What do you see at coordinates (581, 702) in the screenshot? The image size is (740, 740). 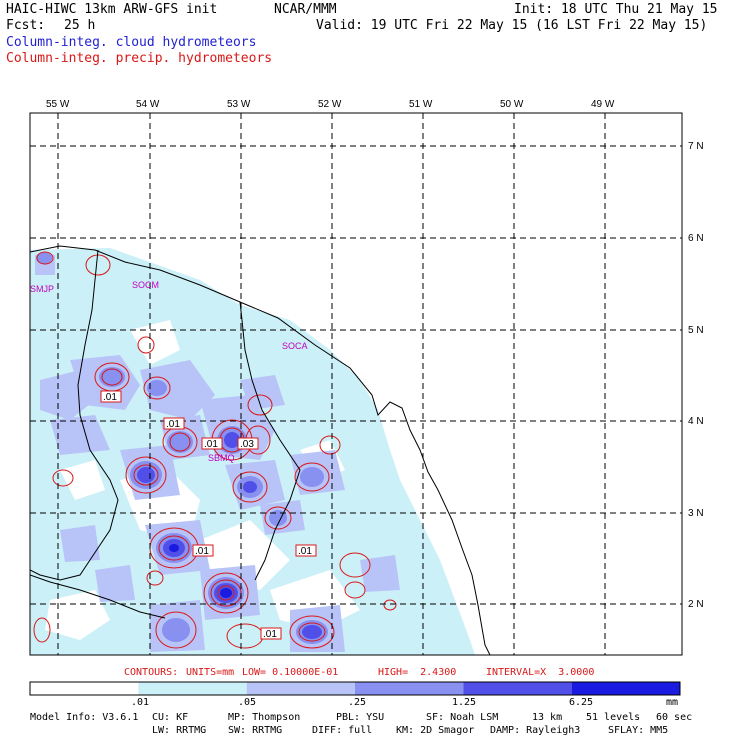 I see `colorbar-label: 6.25` at bounding box center [581, 702].